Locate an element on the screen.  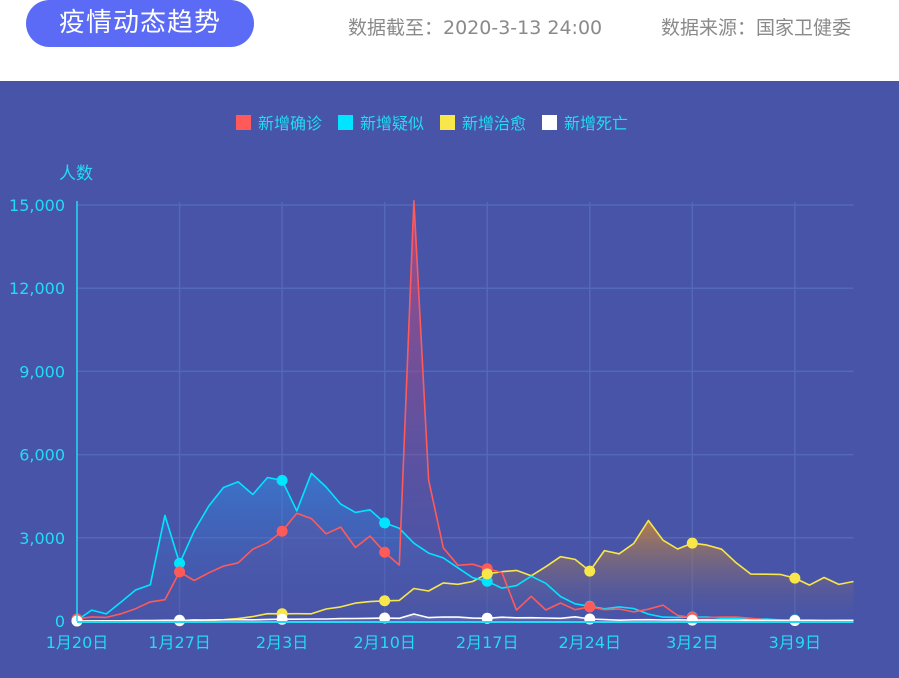
legend-swatch-confirmed is located at coordinates (243, 122).